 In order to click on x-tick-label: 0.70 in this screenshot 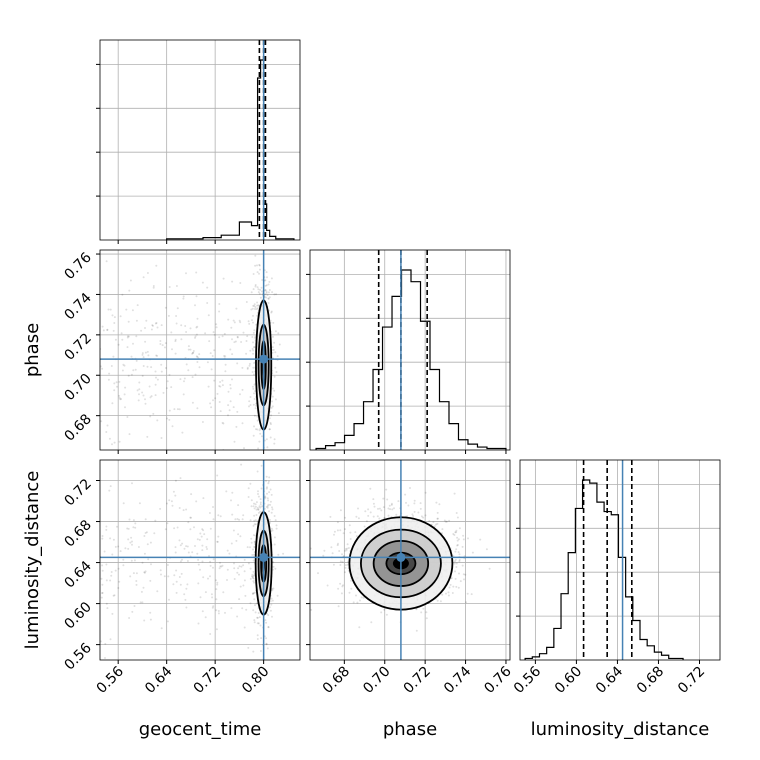, I will do `click(376, 680)`.